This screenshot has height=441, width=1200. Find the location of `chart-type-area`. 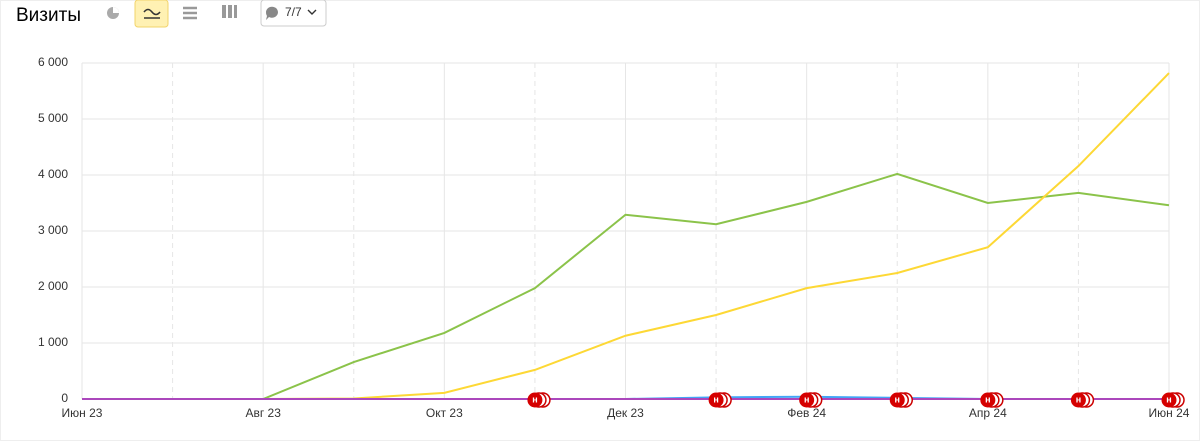

chart-type-area is located at coordinates (190, 13).